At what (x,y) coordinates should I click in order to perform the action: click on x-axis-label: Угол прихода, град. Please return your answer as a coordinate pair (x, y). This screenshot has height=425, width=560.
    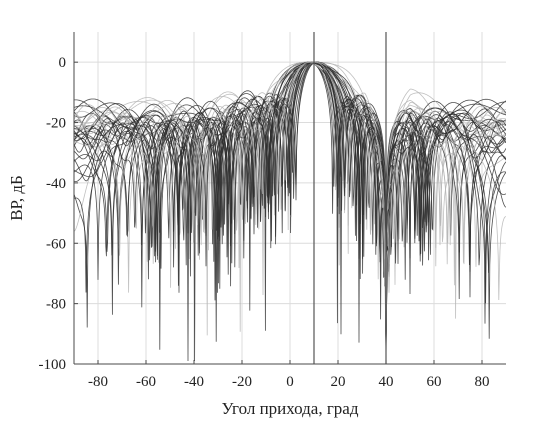
    Looking at the image, I should click on (289, 408).